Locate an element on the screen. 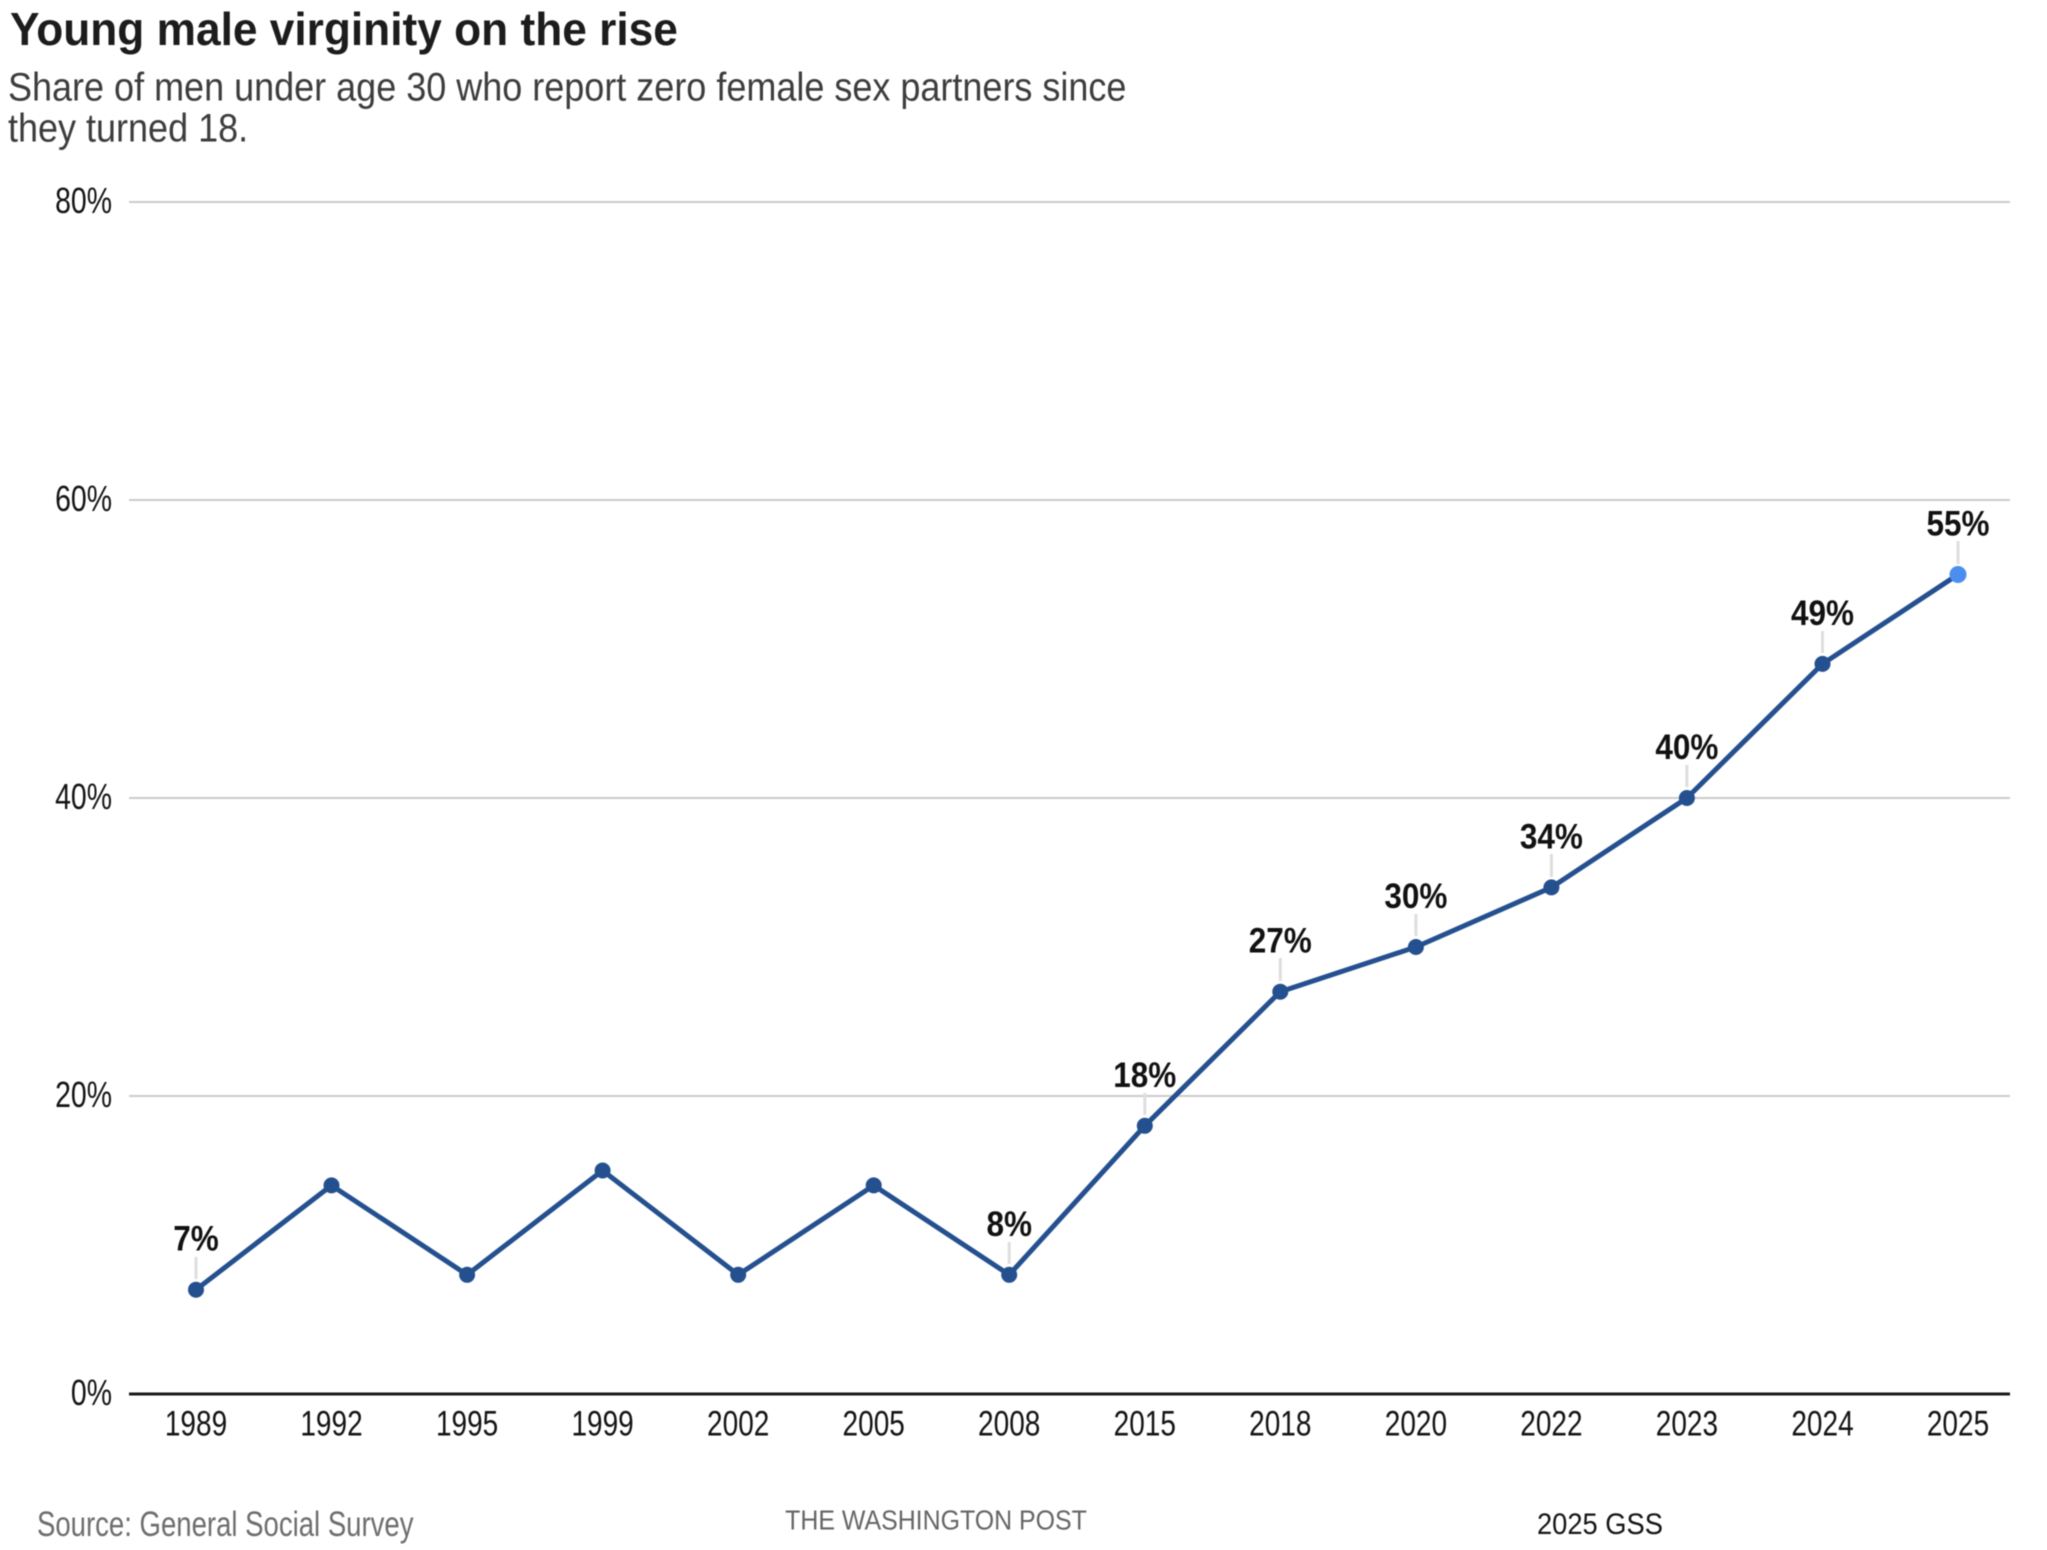  svg-text: 2005 is located at coordinates (874, 1423).